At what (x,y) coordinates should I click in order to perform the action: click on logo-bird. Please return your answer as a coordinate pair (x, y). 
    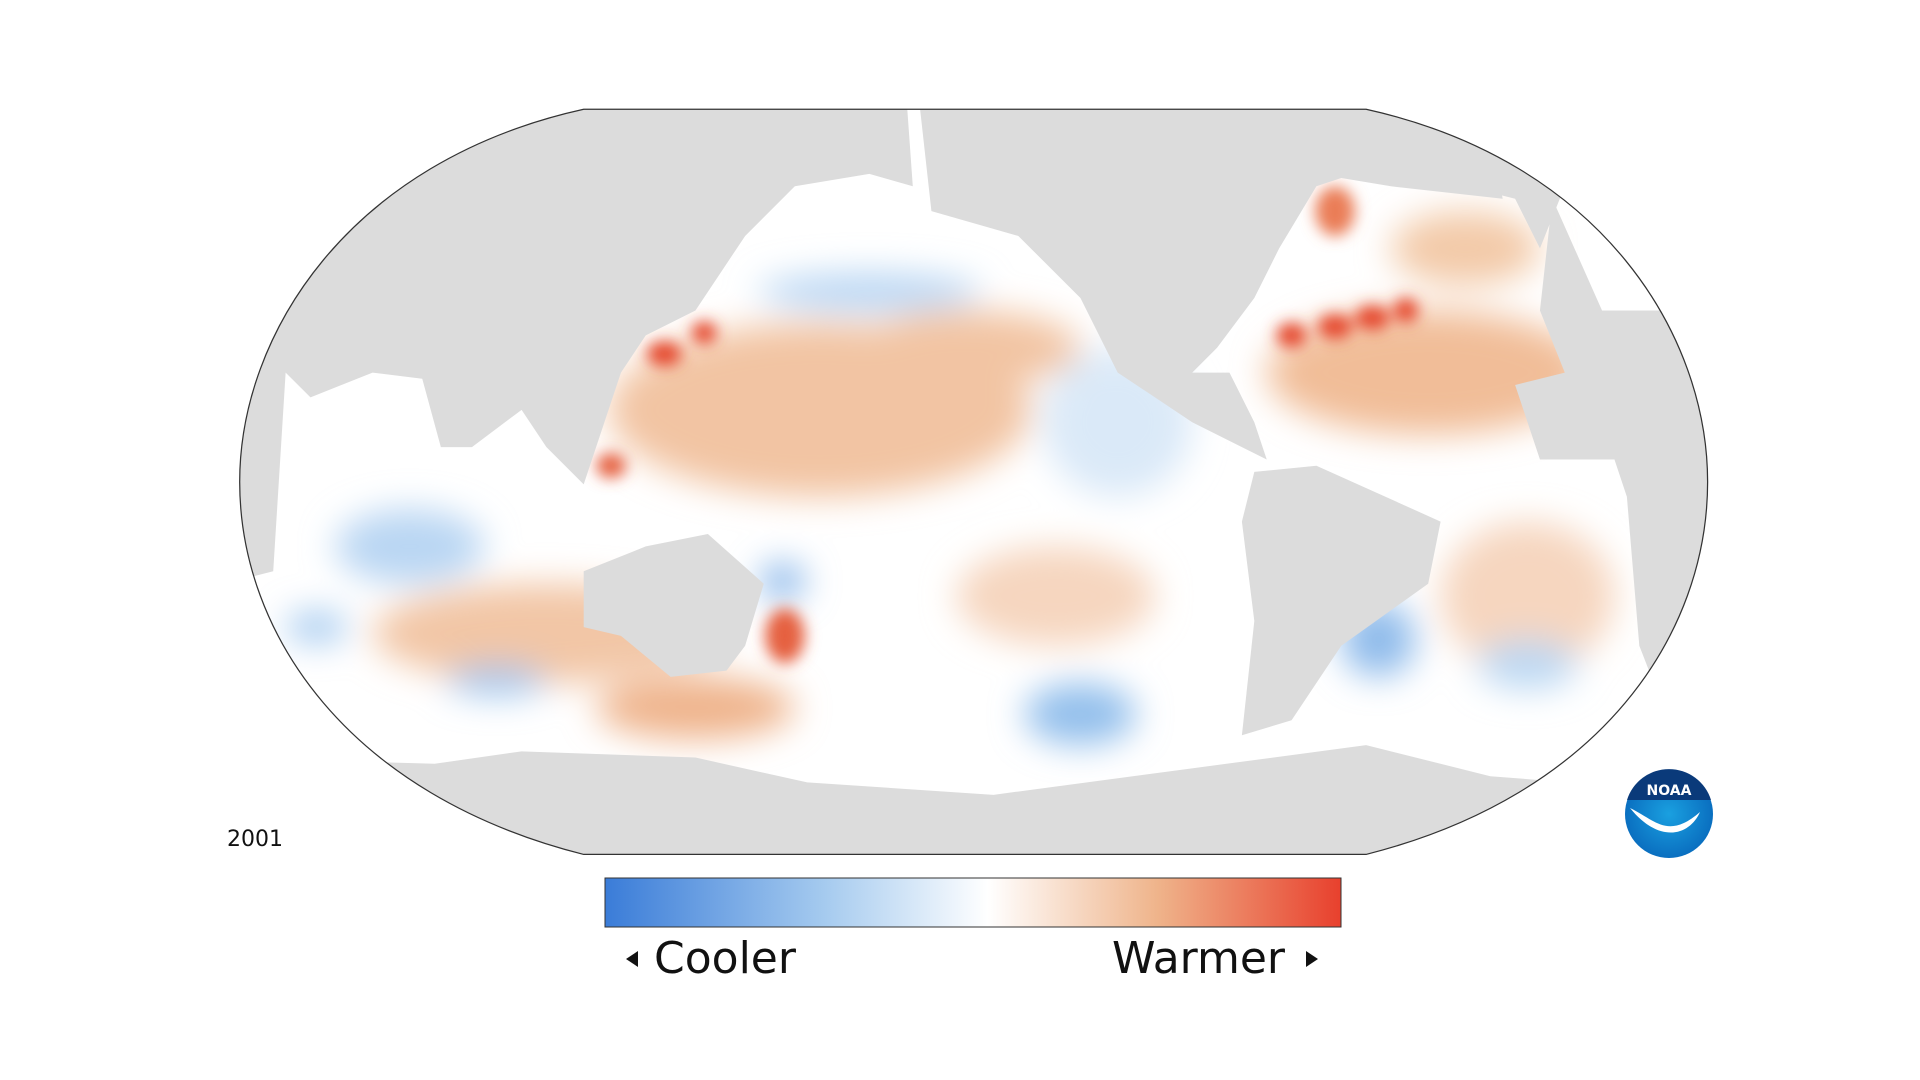
    Looking at the image, I should click on (1665, 820).